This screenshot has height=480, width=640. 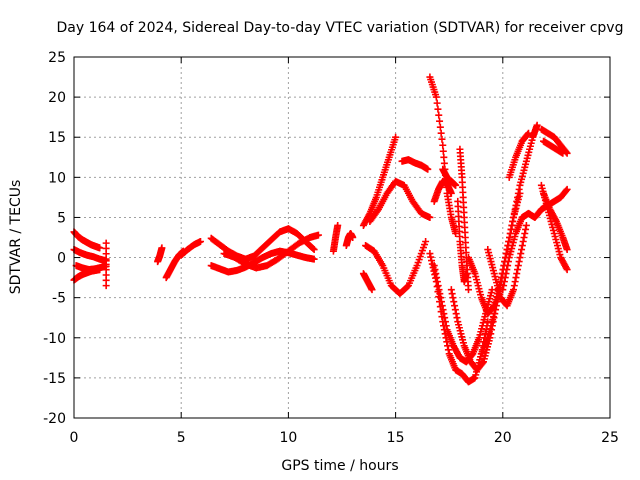 I want to click on x-axis-label: GPS time / hours, so click(x=339, y=466).